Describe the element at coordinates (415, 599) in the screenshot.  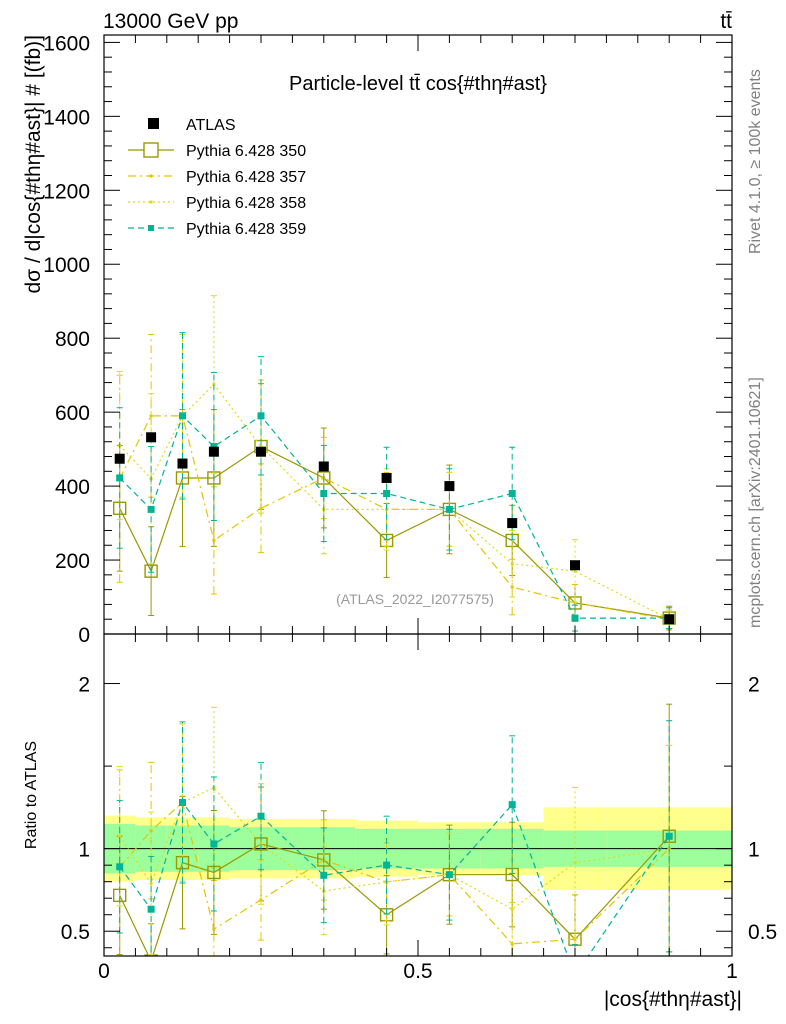
I see `watermark: (ATLAS_2022_I2077575)` at that location.